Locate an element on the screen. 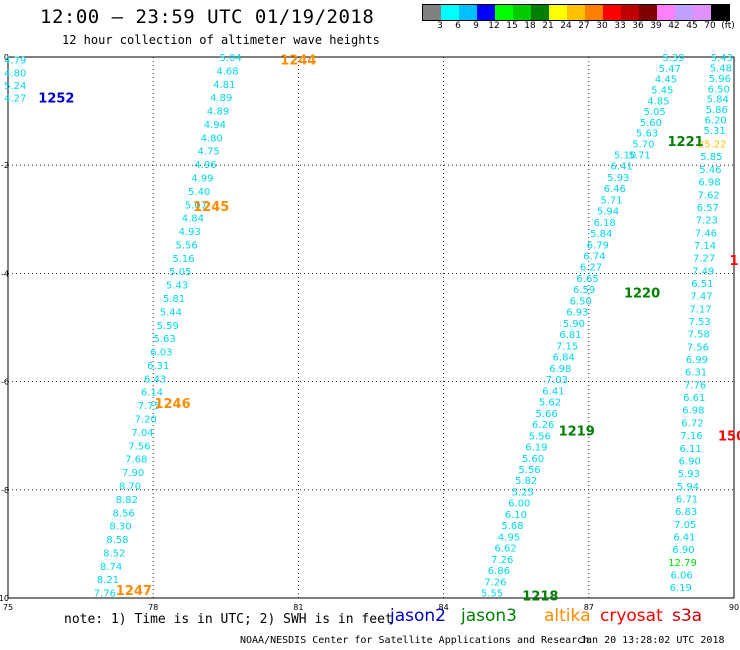 The image size is (740, 650). wave-height-value: 5.47 is located at coordinates (670, 69).